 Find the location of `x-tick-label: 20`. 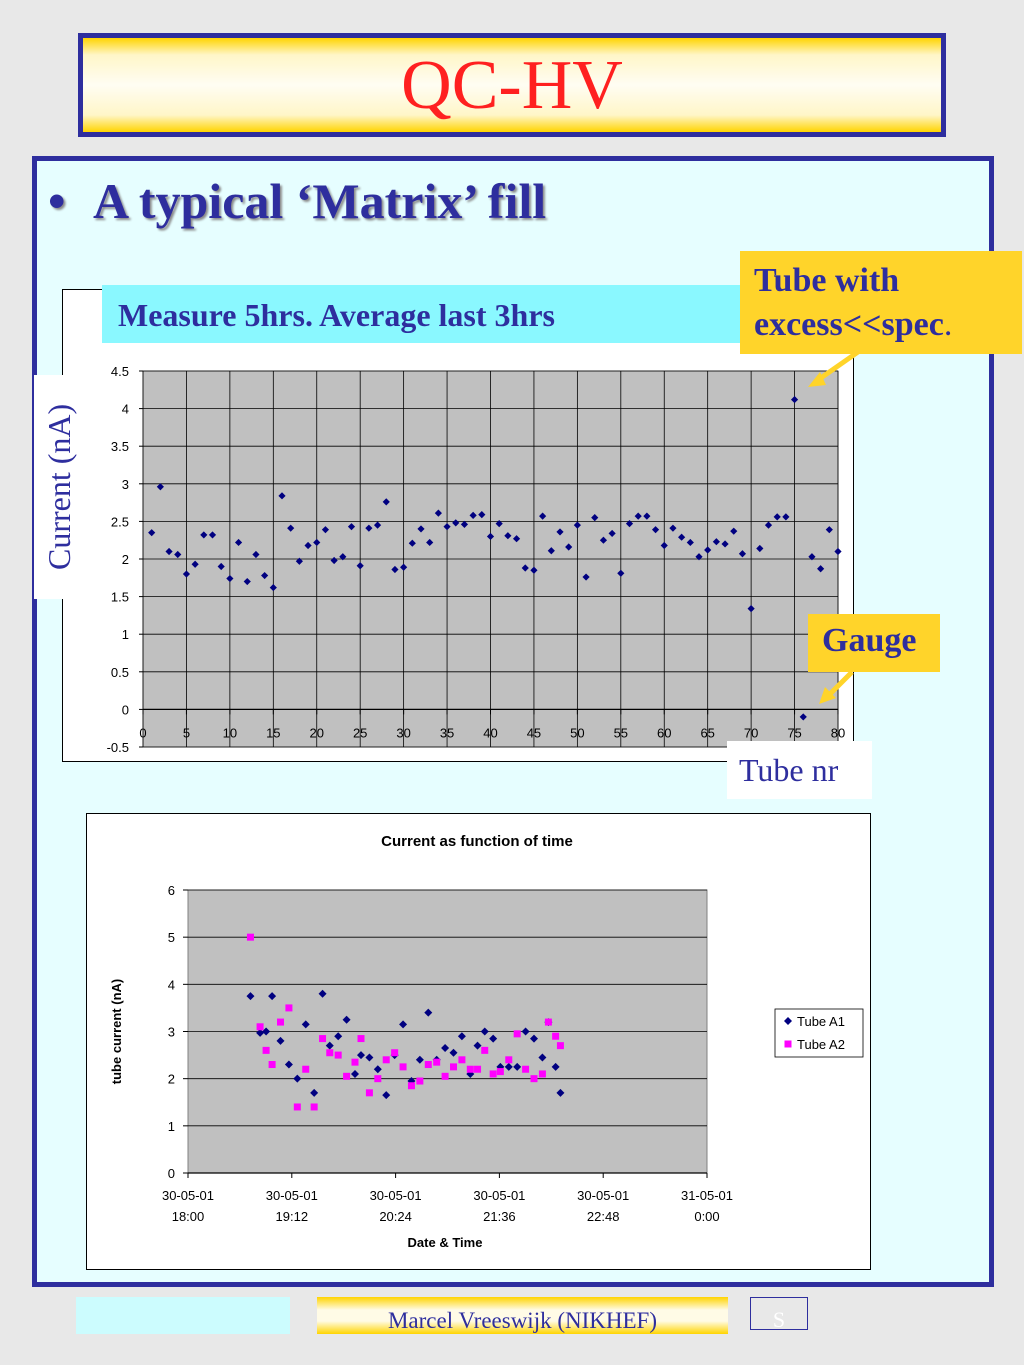

x-tick-label: 20 is located at coordinates (317, 732).